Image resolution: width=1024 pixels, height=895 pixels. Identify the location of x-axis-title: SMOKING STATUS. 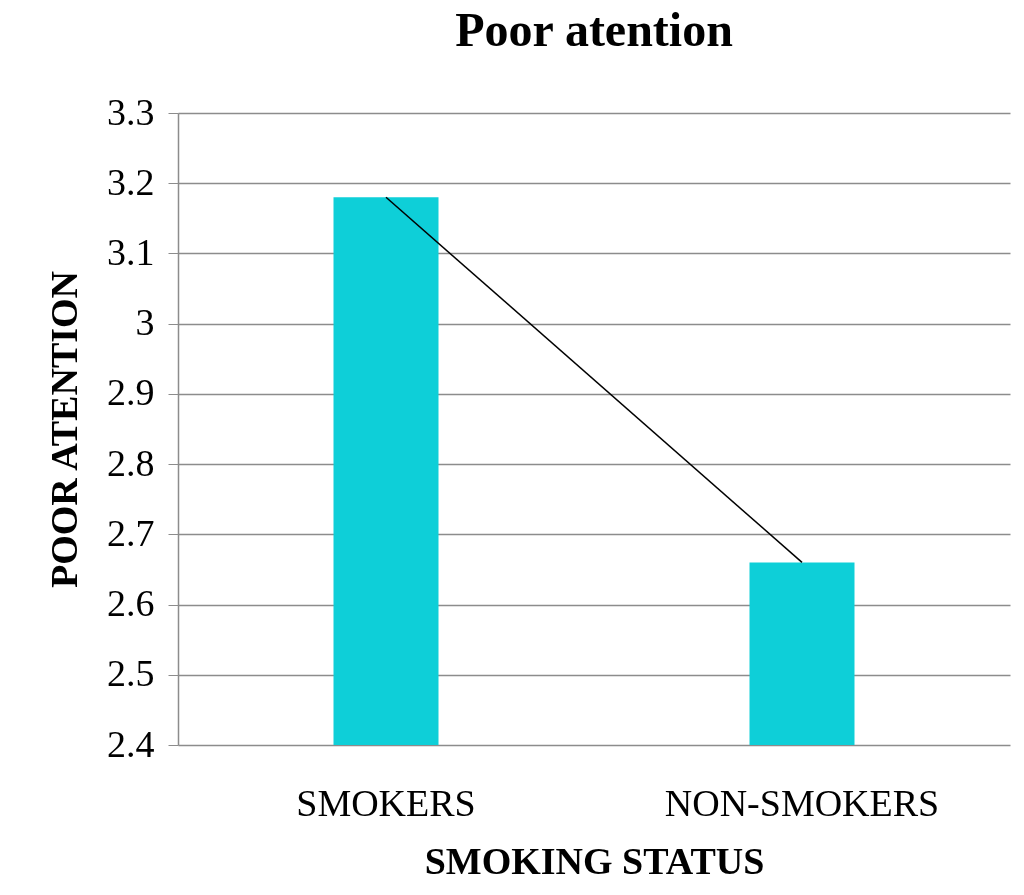
(594, 860).